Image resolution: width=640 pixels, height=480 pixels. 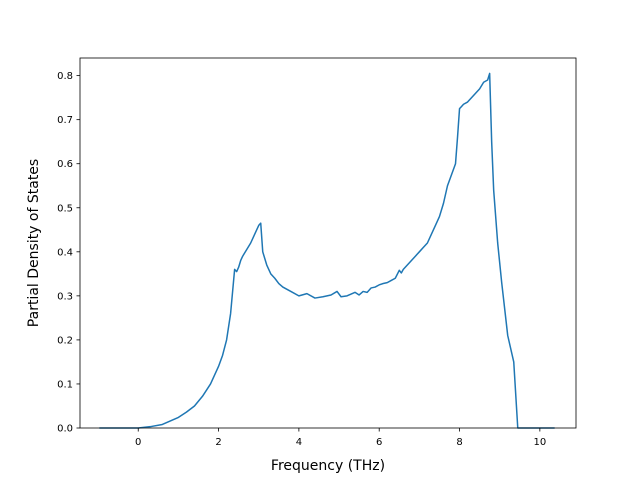 What do you see at coordinates (65, 384) in the screenshot?
I see `y-tick-label: 0.1` at bounding box center [65, 384].